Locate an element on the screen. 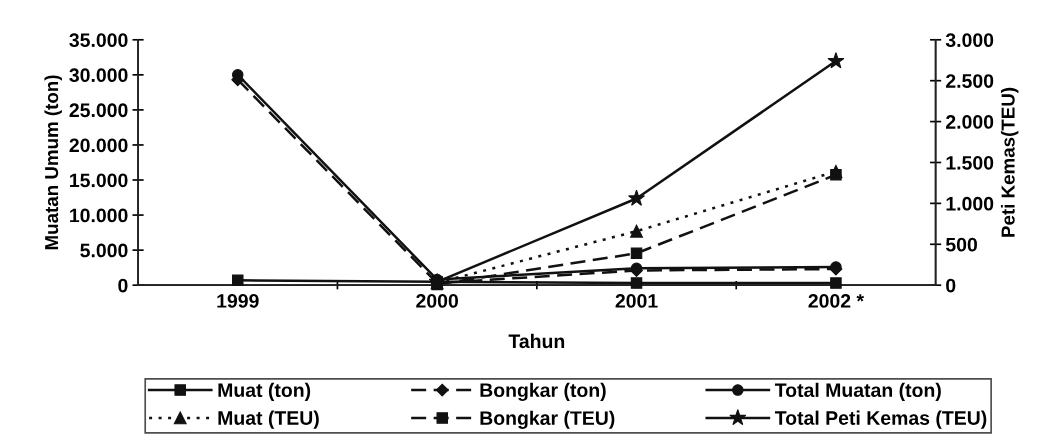  legend-label: Total Peti Kemas (TEU) is located at coordinates (880, 419).